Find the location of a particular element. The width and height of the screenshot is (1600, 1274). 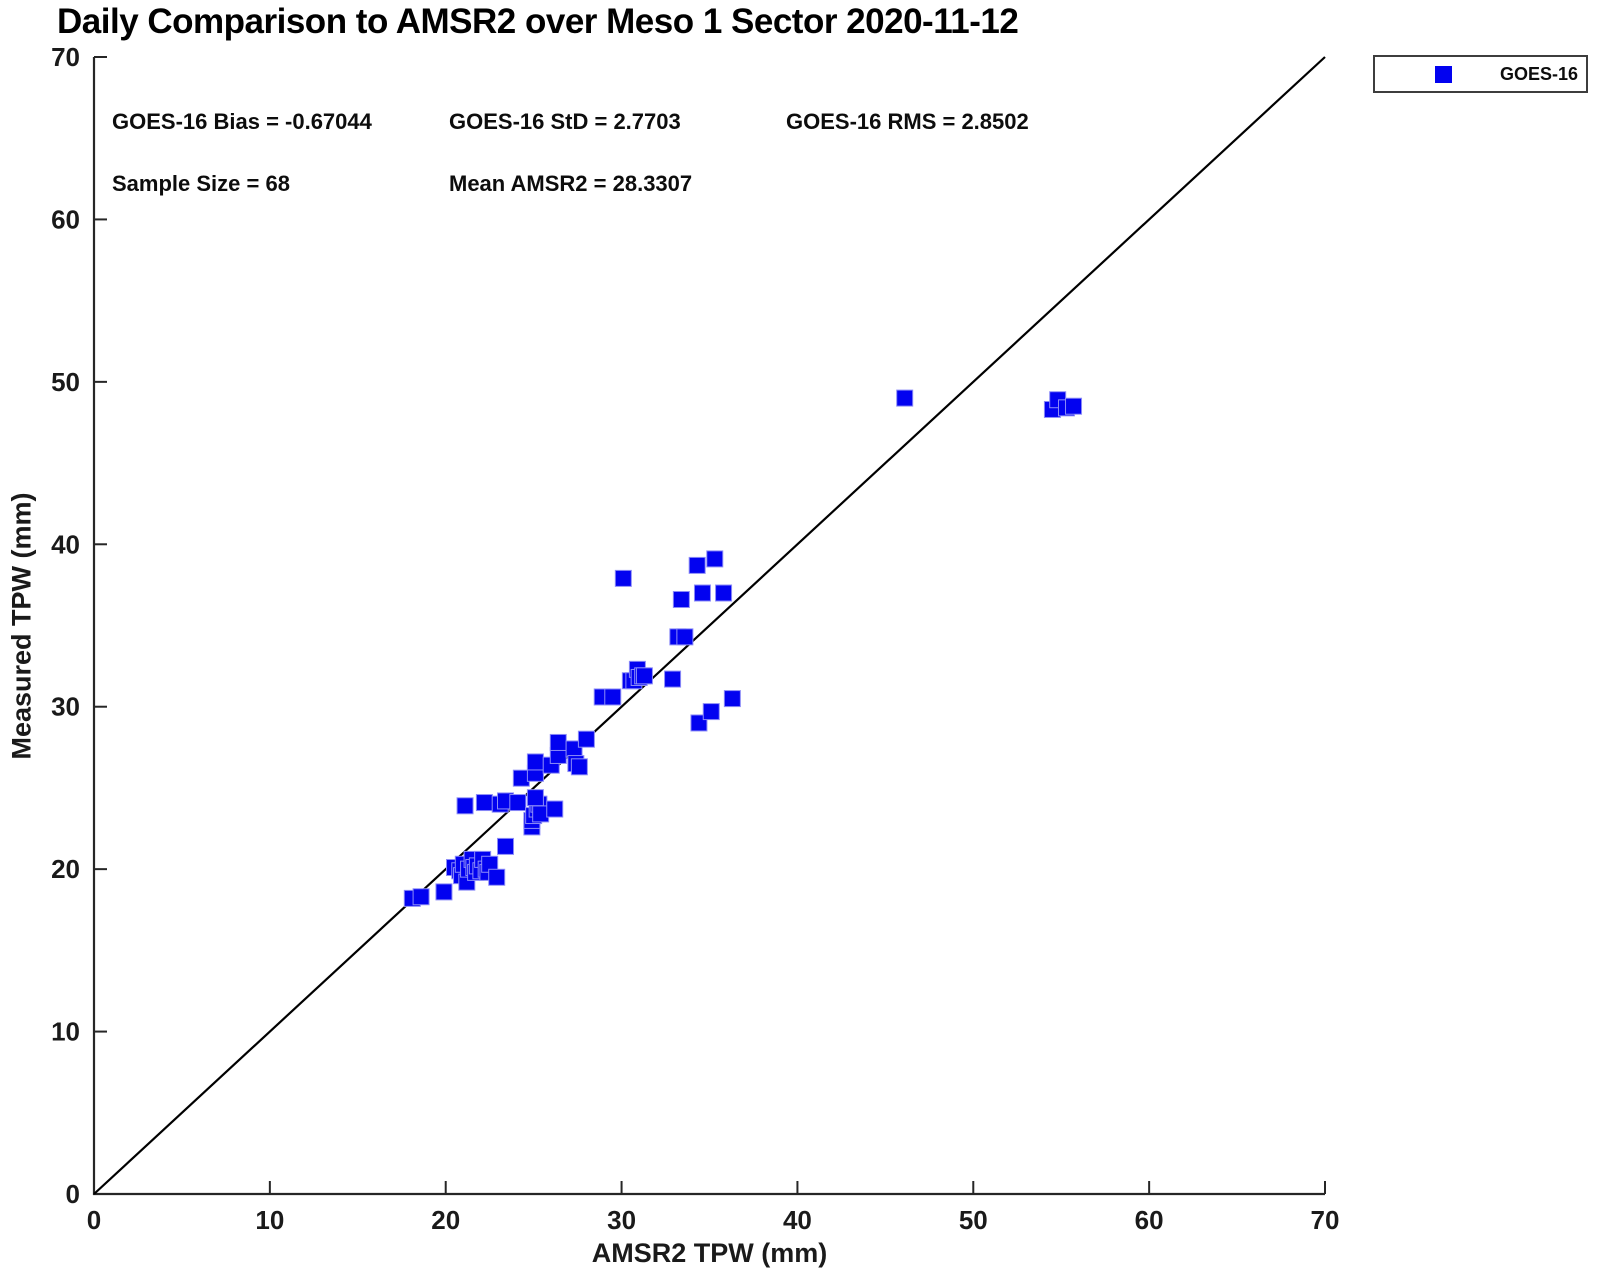

x-tick-label: 50 is located at coordinates (973, 1220).